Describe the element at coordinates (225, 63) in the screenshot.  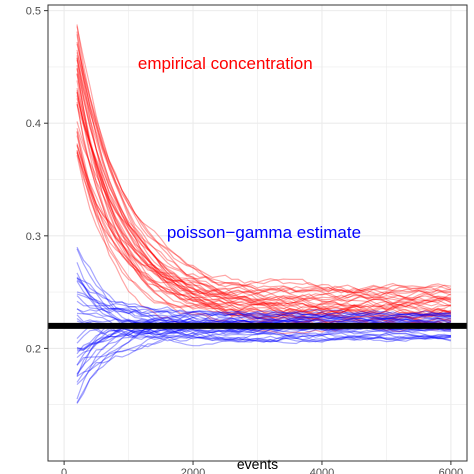
I see `annotation-empirical: empirical concentration` at that location.